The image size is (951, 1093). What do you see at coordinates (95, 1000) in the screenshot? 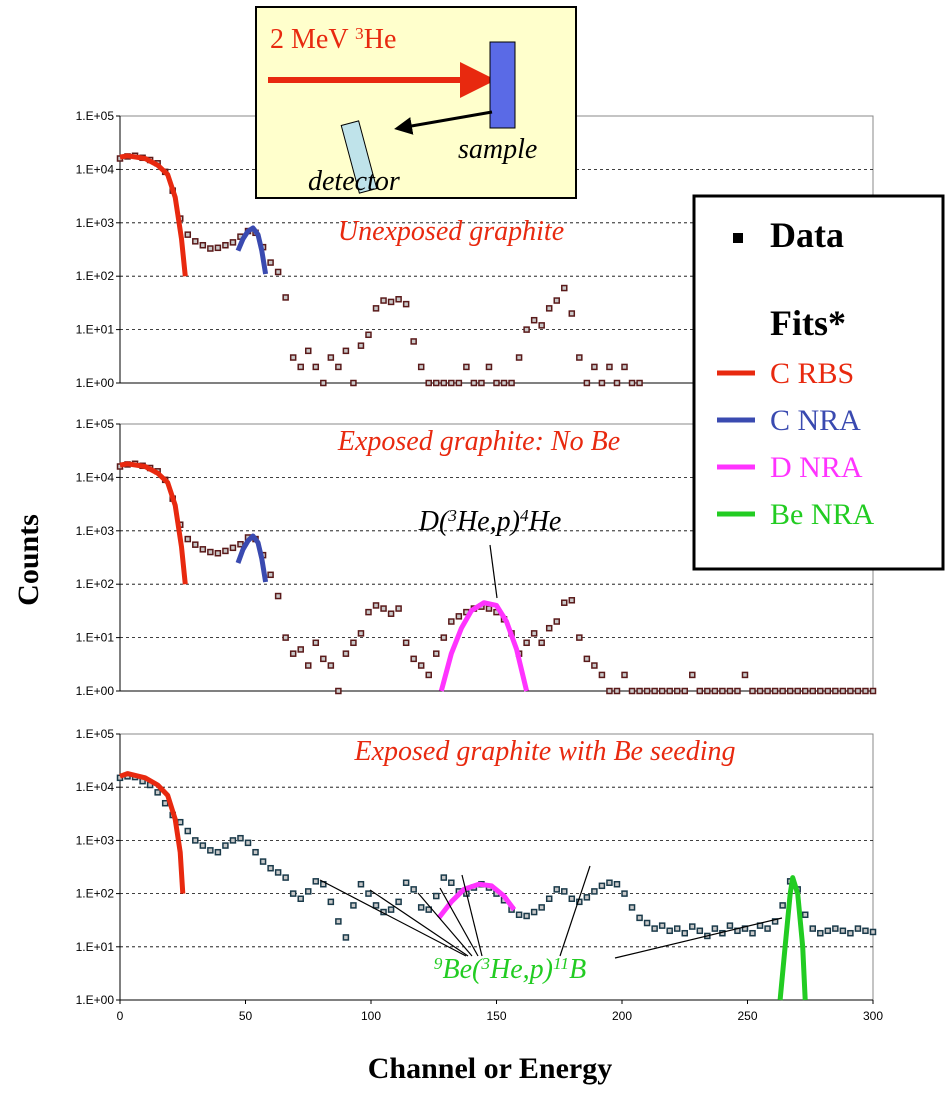
I see `y-tick-label: 1.E+00` at bounding box center [95, 1000].